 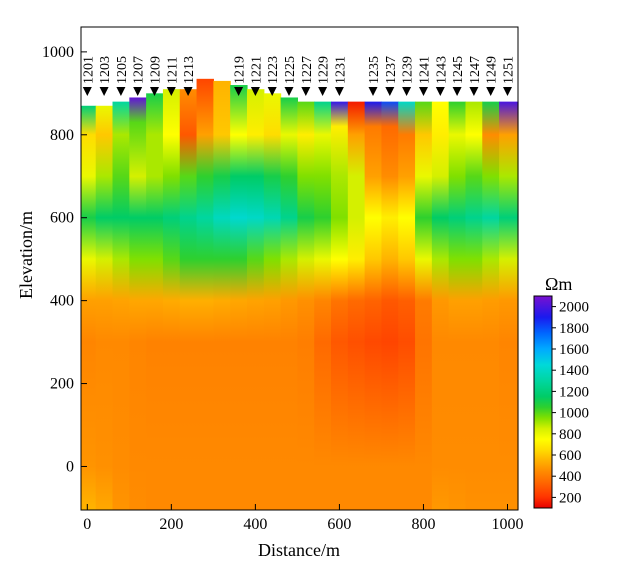 What do you see at coordinates (62, 301) in the screenshot?
I see `y-tick-label: 400` at bounding box center [62, 301].